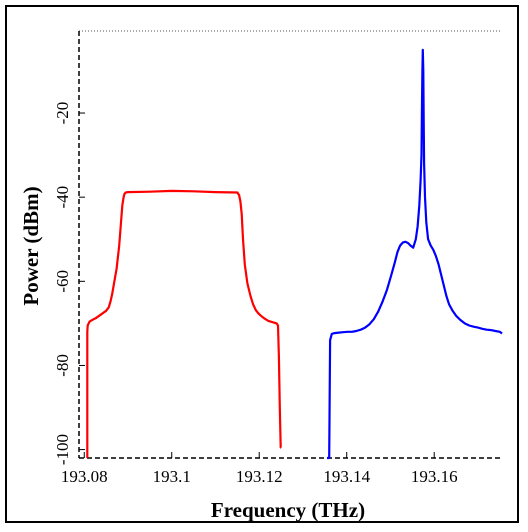 This screenshot has width=528, height=532. I want to click on y-tick-label: -40, so click(62, 197).